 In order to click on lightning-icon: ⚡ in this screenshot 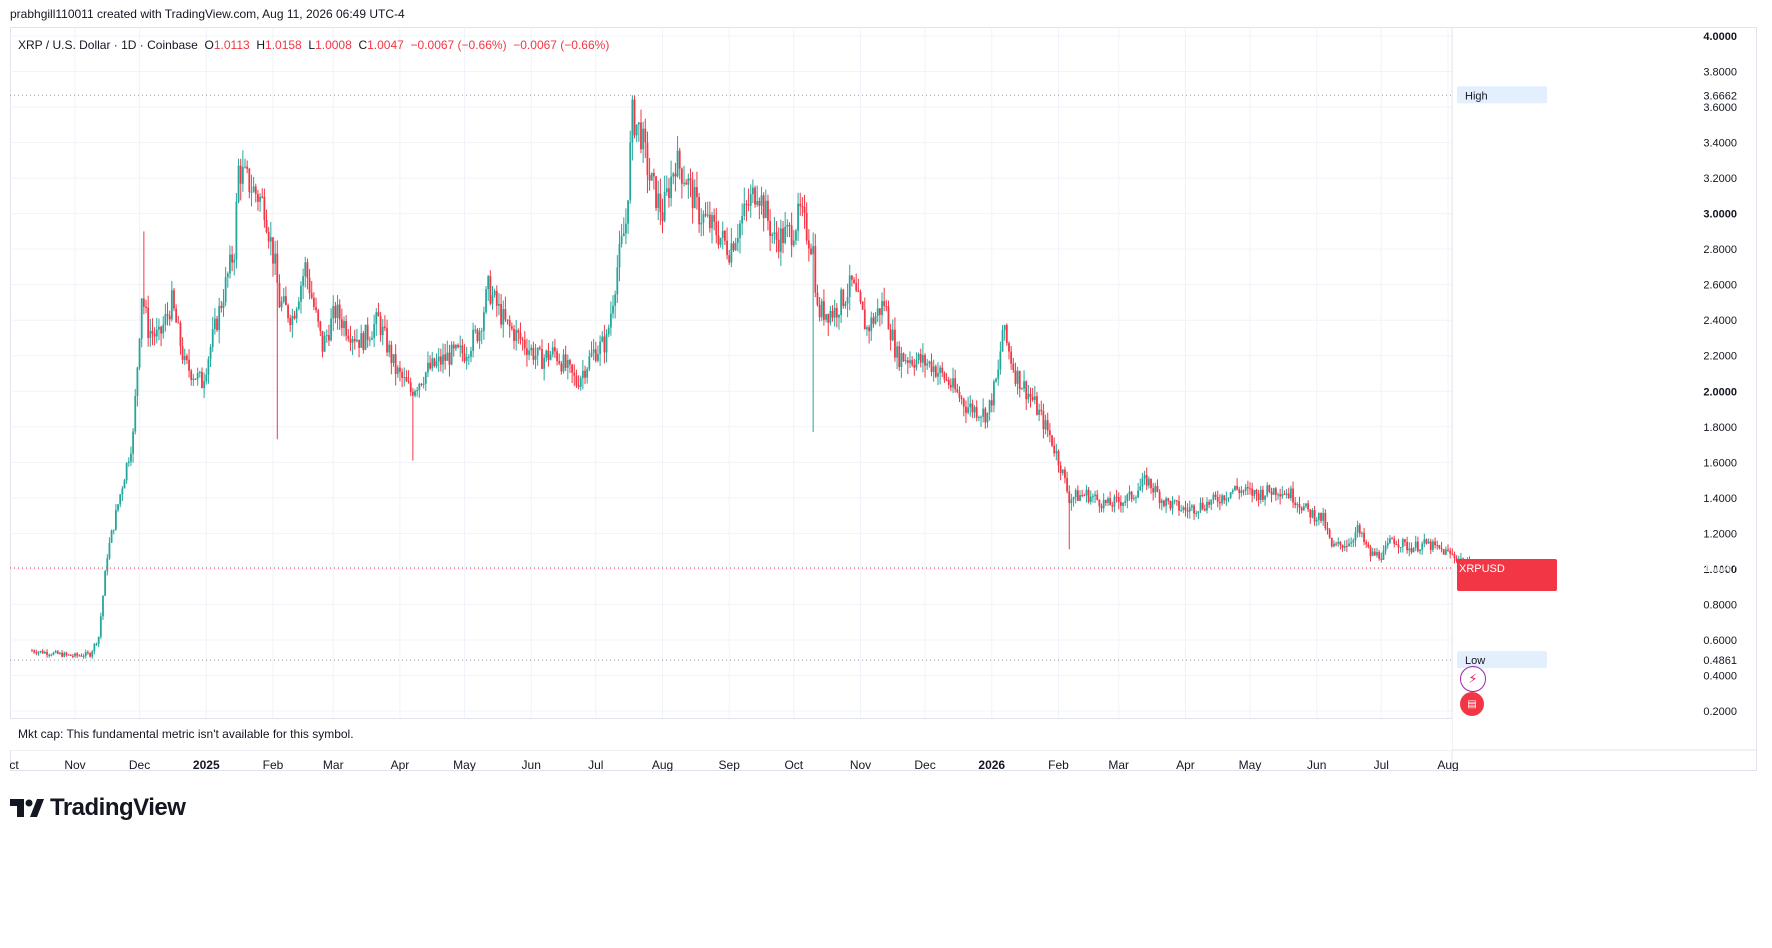, I will do `click(1473, 679)`.